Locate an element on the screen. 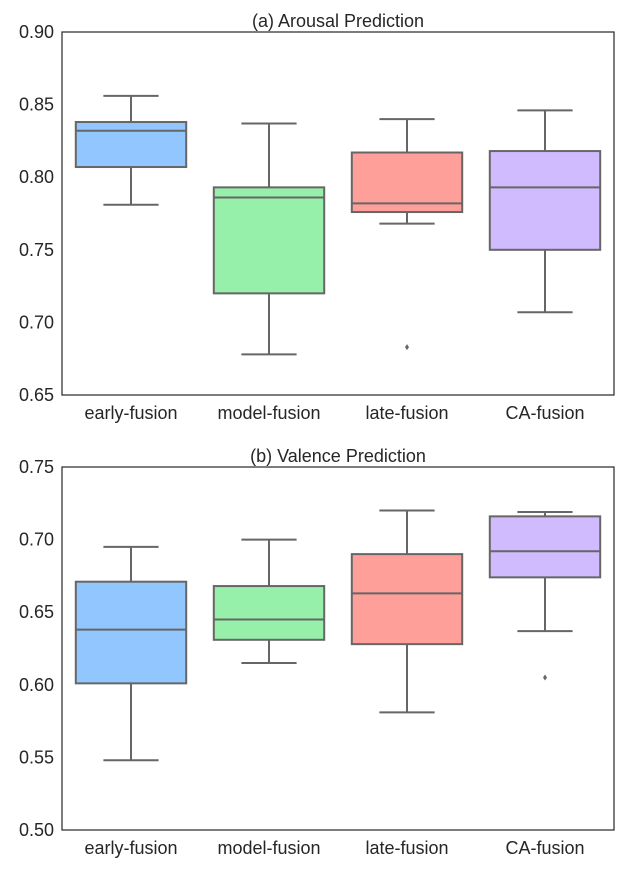 This screenshot has width=634, height=875. y-tick-label: 0.60 is located at coordinates (36, 685).